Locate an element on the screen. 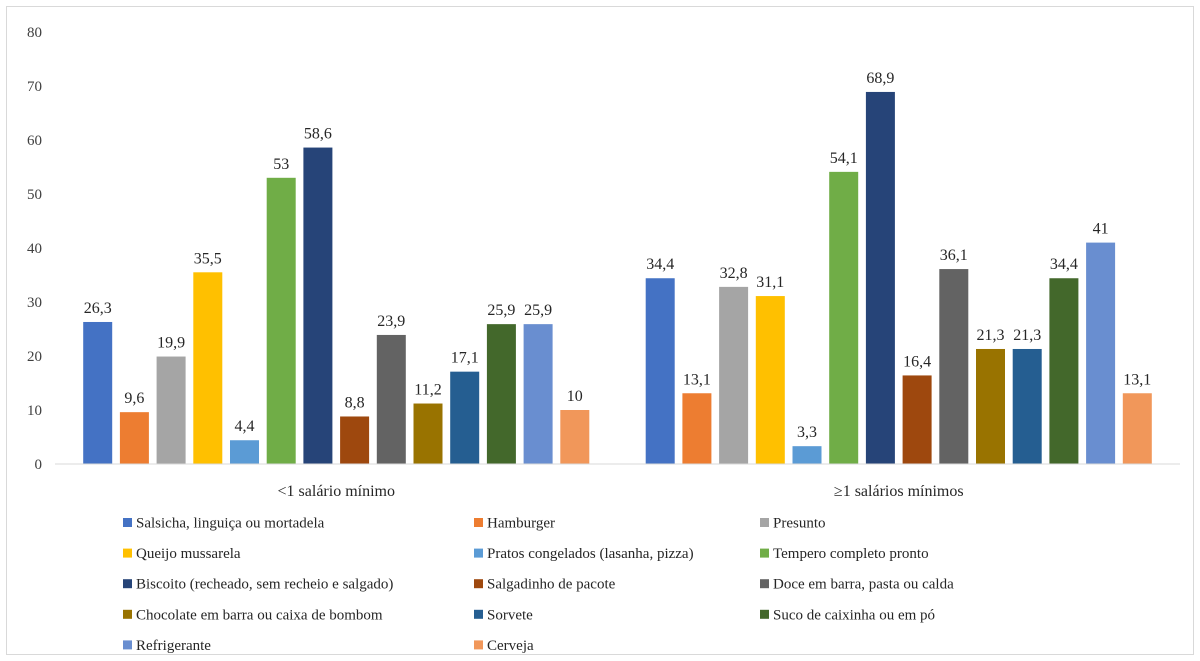 This screenshot has height=661, width=1200. data-label: 53 is located at coordinates (281, 164).